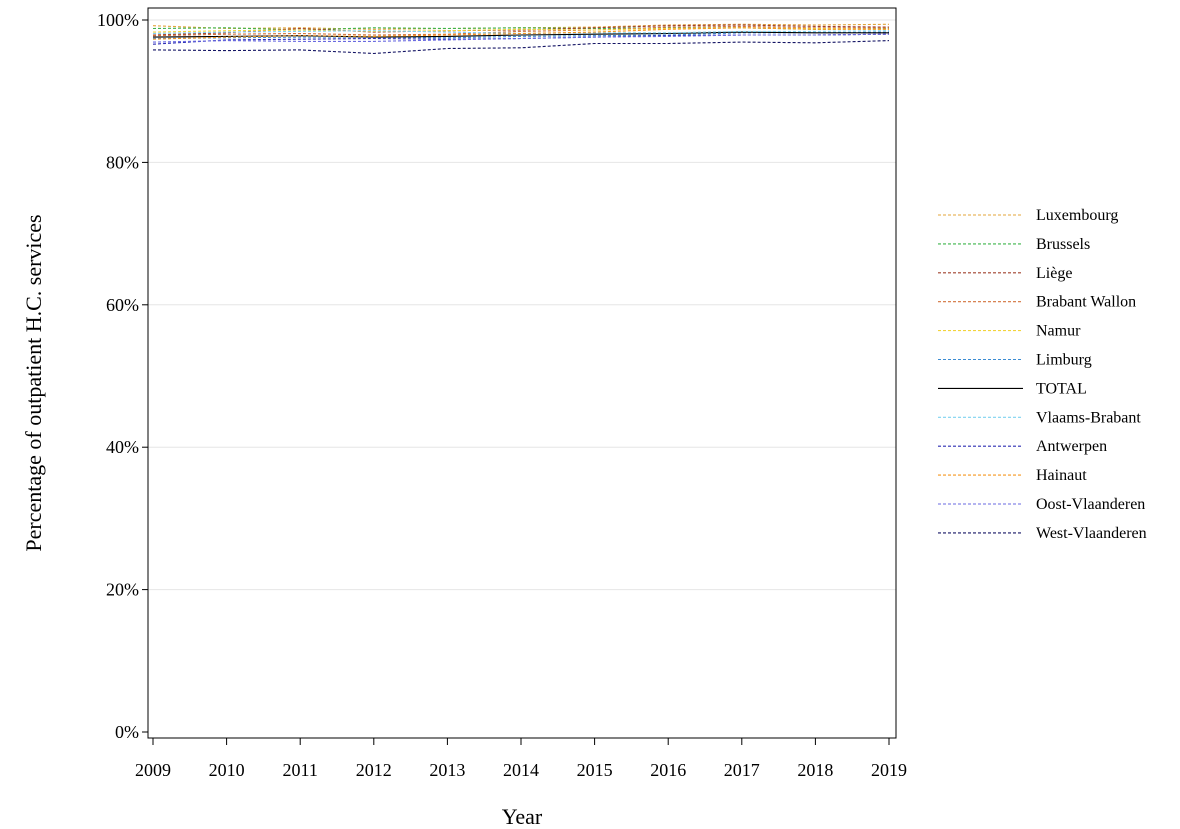 This screenshot has width=1180, height=829. I want to click on legend-label-vlaams-brabant: Vlaams-Brabant, so click(1088, 417).